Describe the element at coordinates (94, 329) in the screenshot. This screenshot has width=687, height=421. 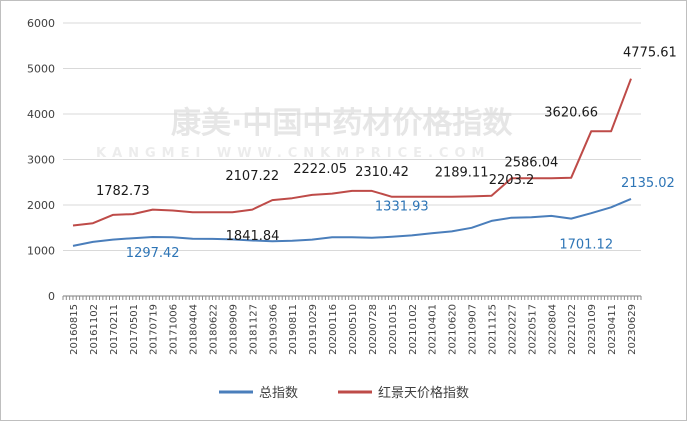
I see `x-tick-label: 20161102` at that location.